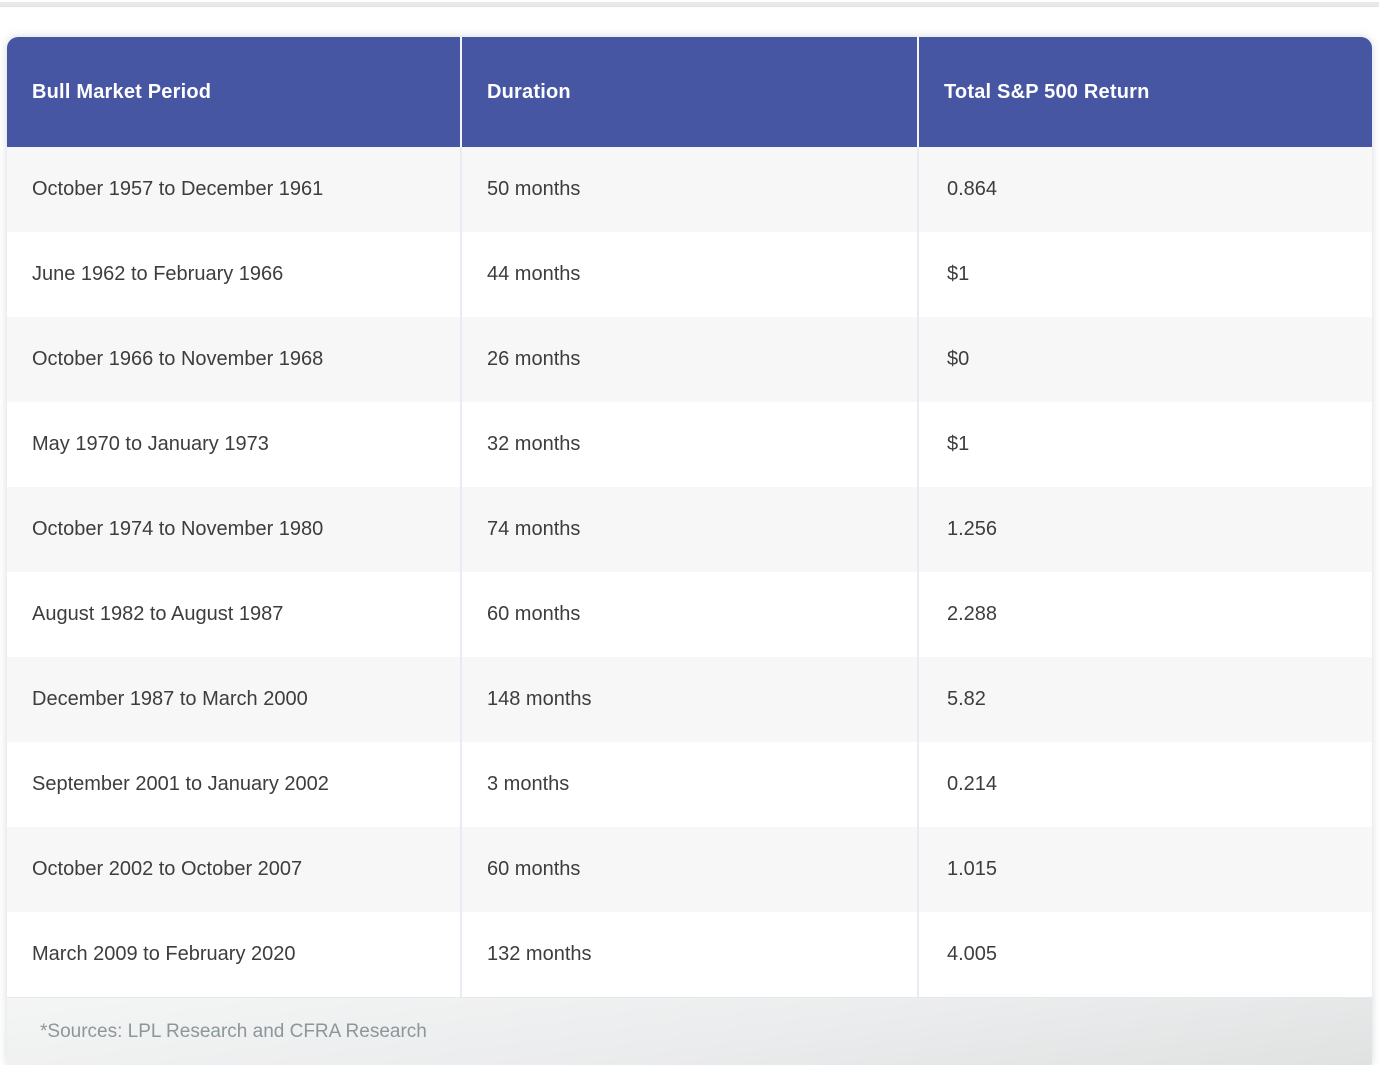 This screenshot has width=1379, height=1065. I want to click on top-divider, so click(689, 4).